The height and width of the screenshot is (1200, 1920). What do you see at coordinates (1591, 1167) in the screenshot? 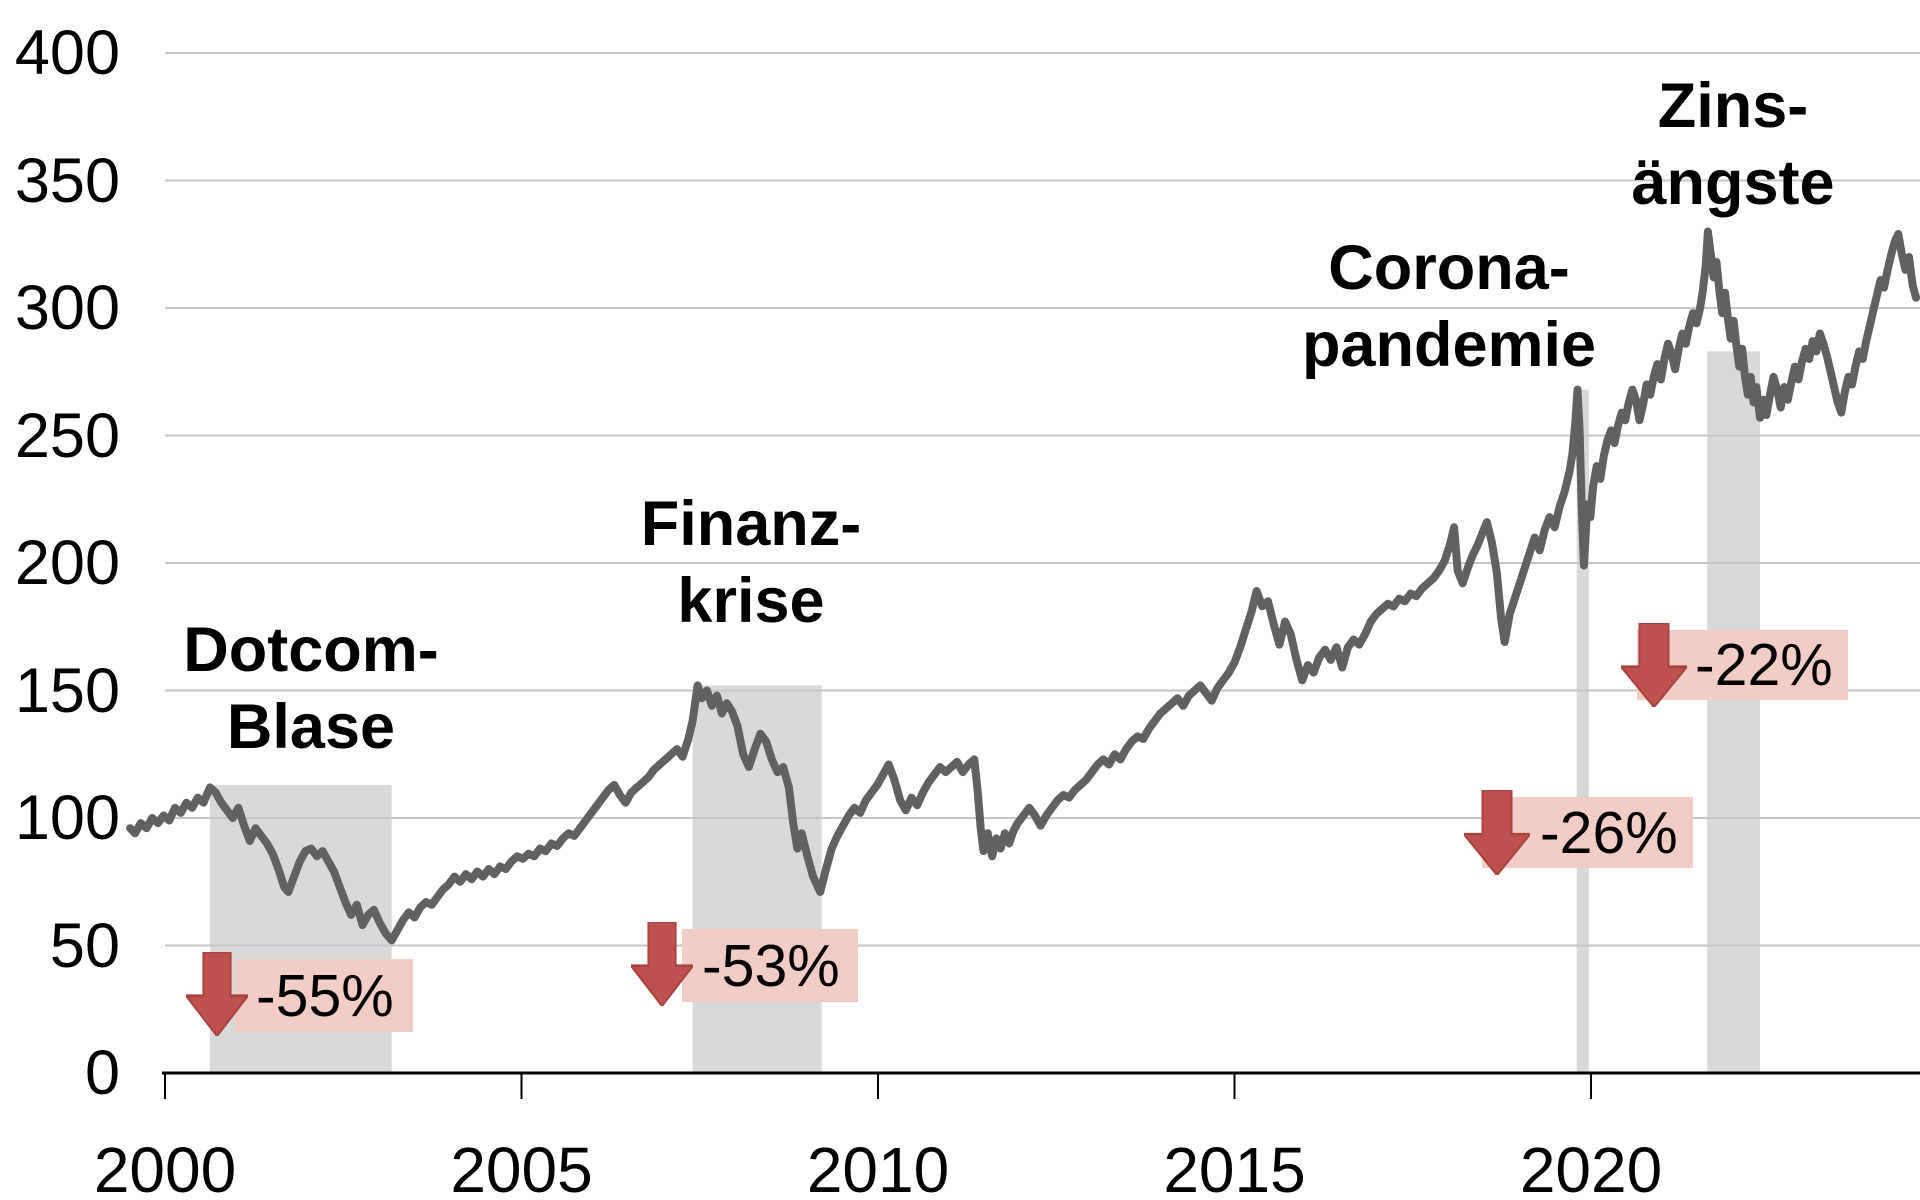
I see `x-axis-label: 2020` at bounding box center [1591, 1167].